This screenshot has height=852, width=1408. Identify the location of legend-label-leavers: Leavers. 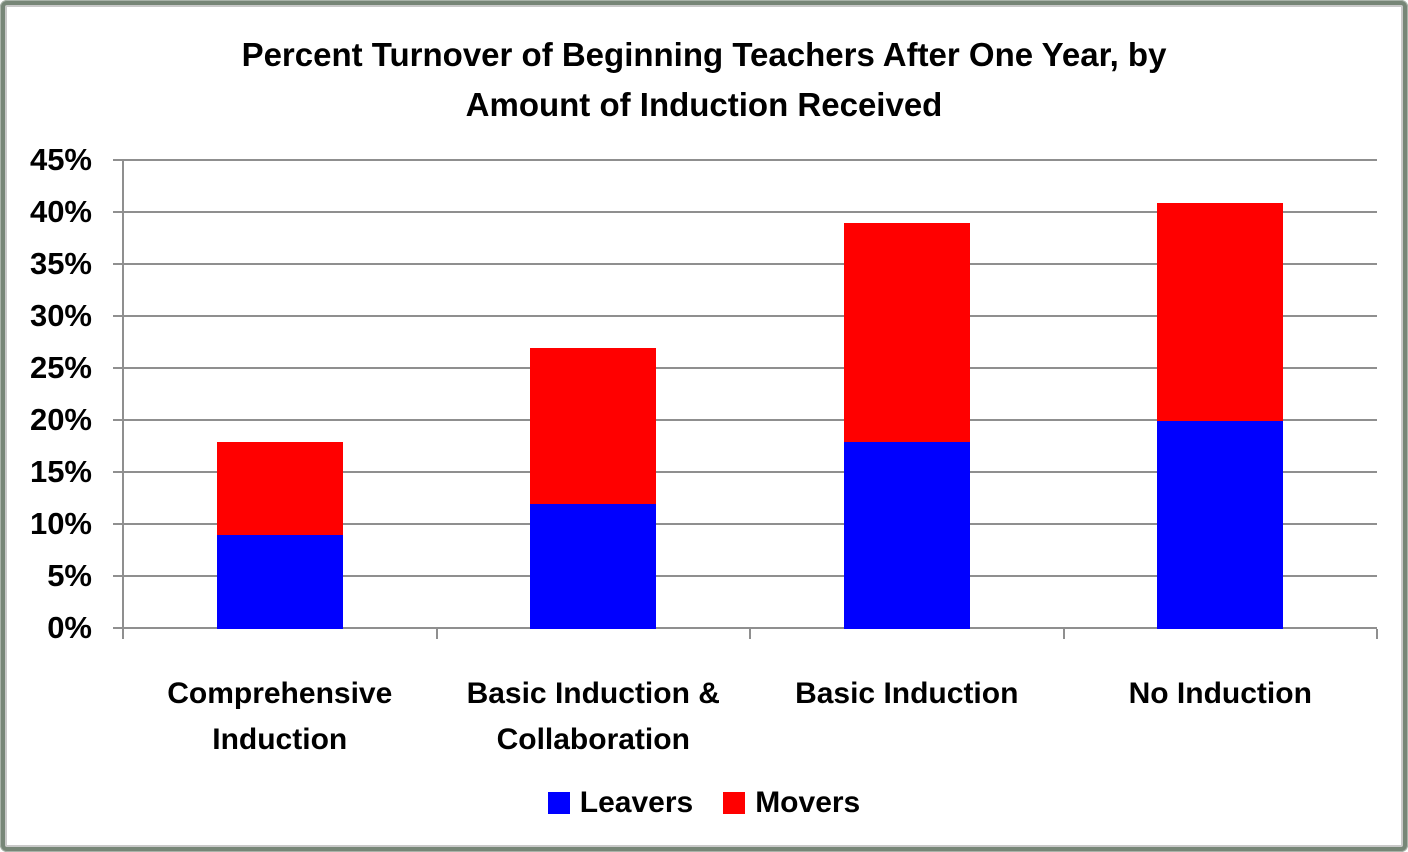
(636, 802).